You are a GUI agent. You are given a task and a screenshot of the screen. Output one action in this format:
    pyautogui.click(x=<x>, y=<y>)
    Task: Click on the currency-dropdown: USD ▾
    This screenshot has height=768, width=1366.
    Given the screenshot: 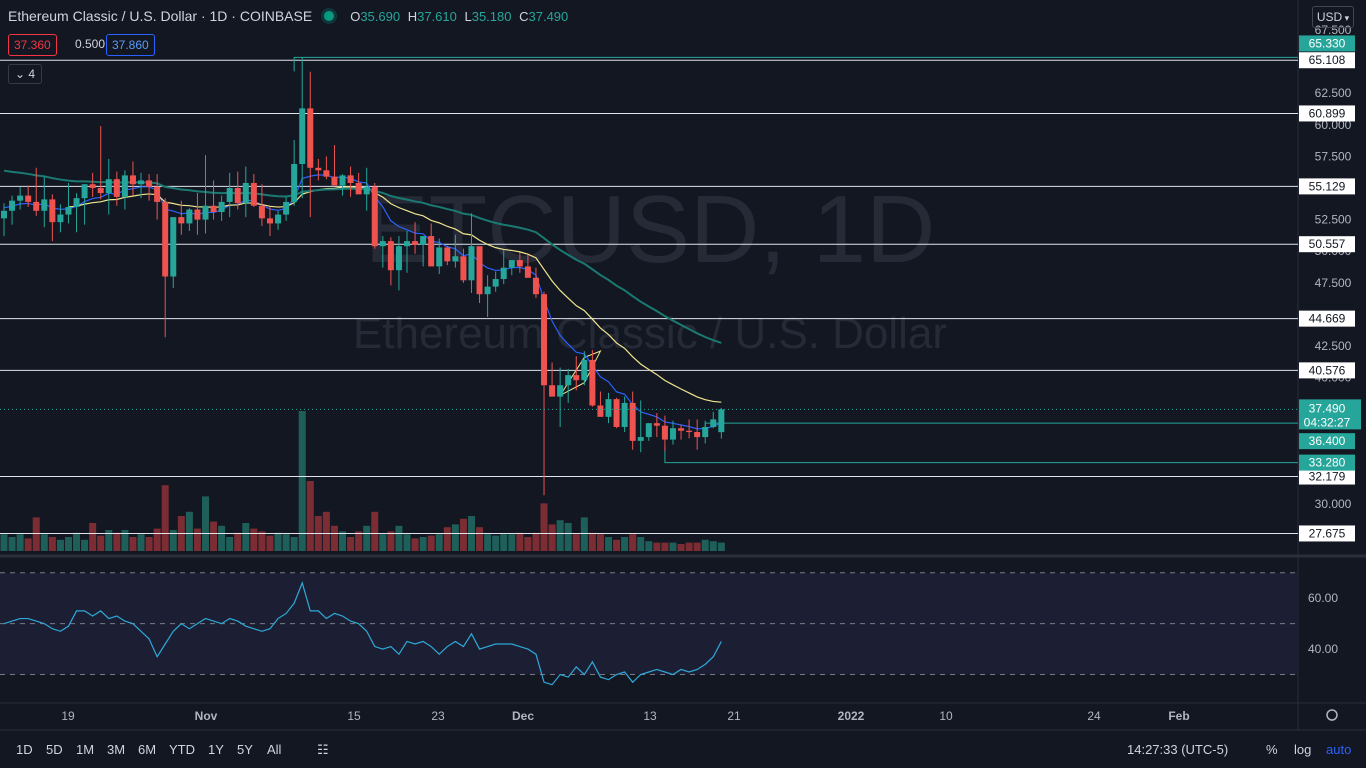 What is the action you would take?
    pyautogui.click(x=1333, y=17)
    